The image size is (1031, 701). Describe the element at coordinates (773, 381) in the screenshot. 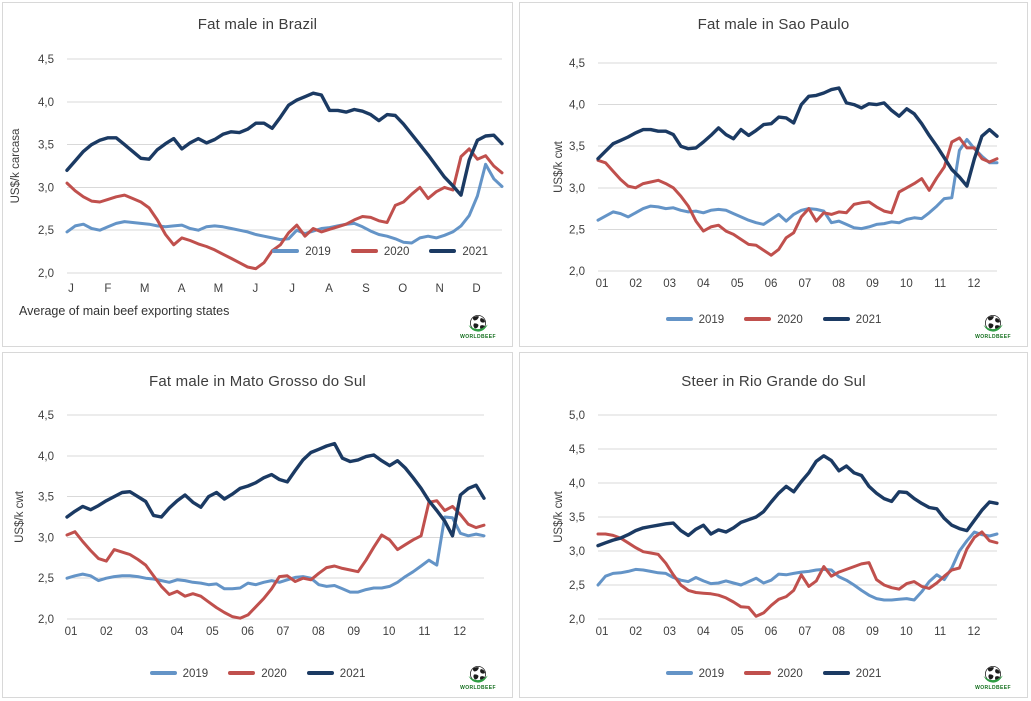

I see `chart-title: Steer in Rio Grande do Sul` at that location.